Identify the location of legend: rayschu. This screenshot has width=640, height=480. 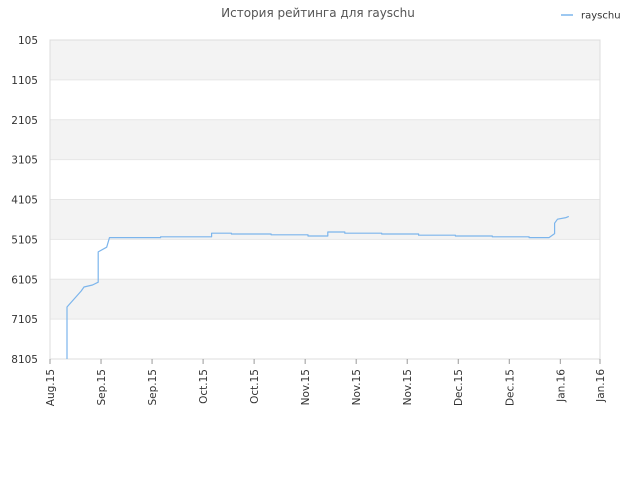
(591, 16).